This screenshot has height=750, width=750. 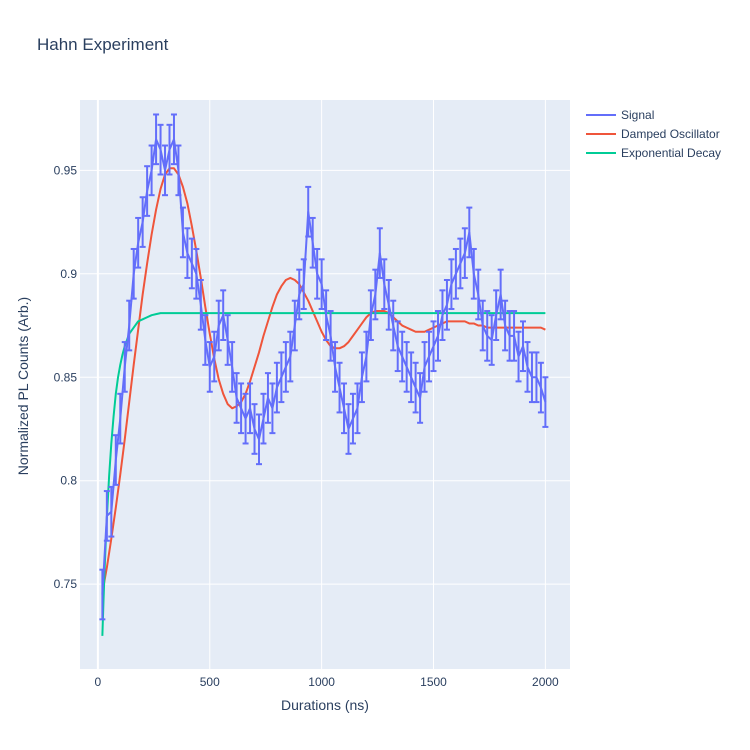 I want to click on x-tick-label: 1000, so click(x=321, y=682).